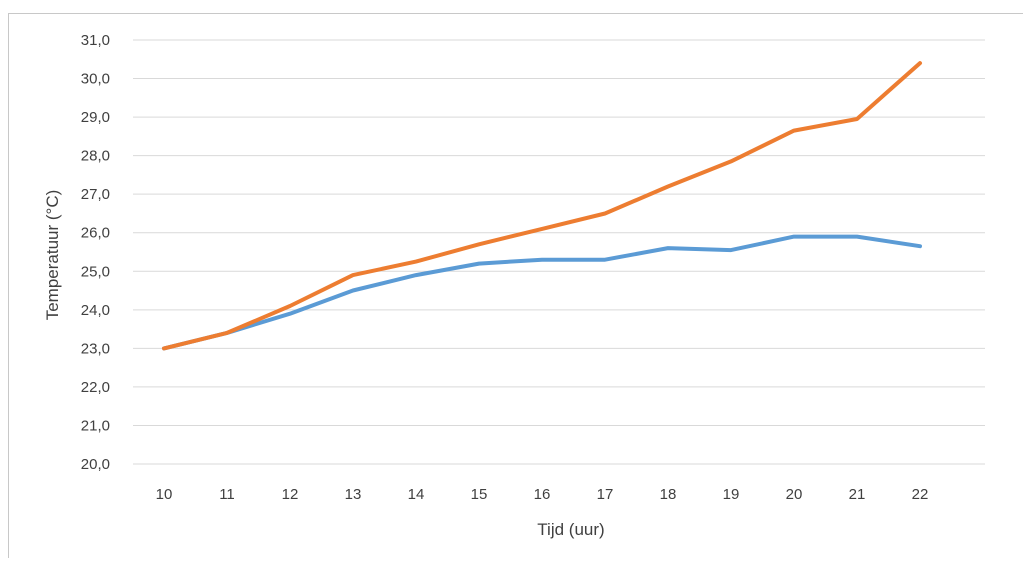 The width and height of the screenshot is (1029, 563). I want to click on x-tick-label: 21, so click(857, 494).